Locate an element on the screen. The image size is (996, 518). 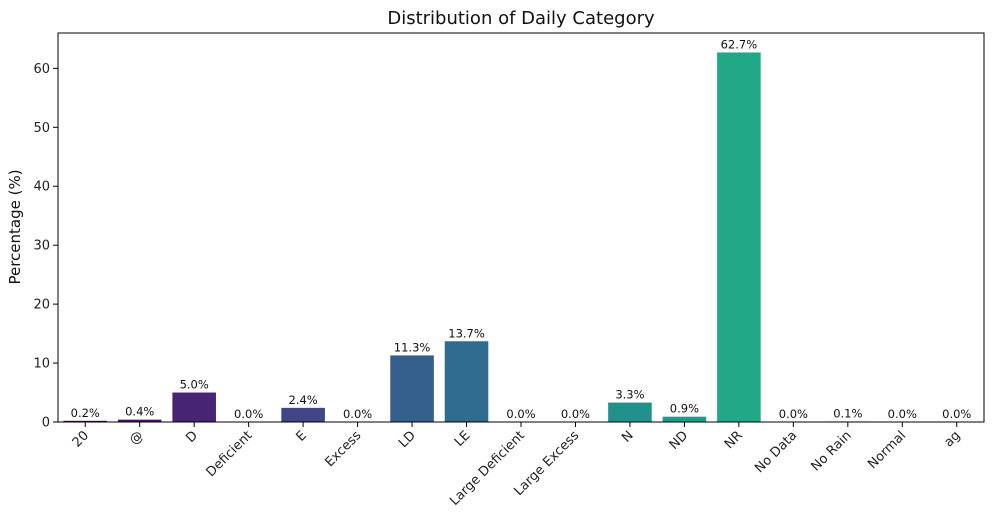
x-tick-label: No Data is located at coordinates (776, 452).